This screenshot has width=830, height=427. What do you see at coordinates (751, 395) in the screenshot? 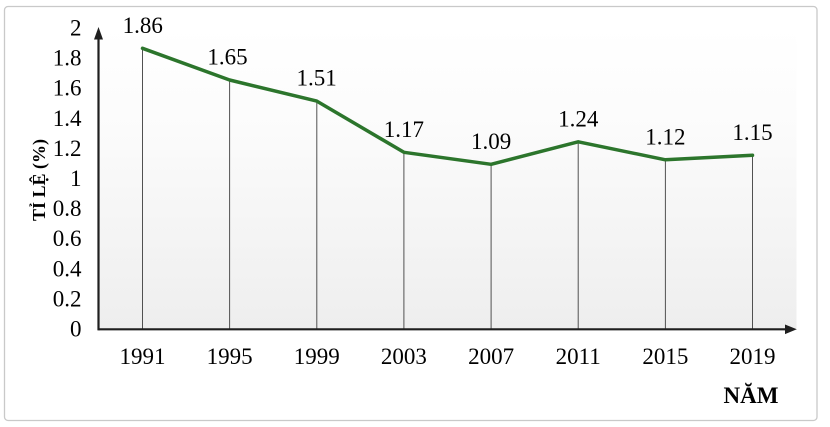
I see `svg-text: NĂM` at bounding box center [751, 395].